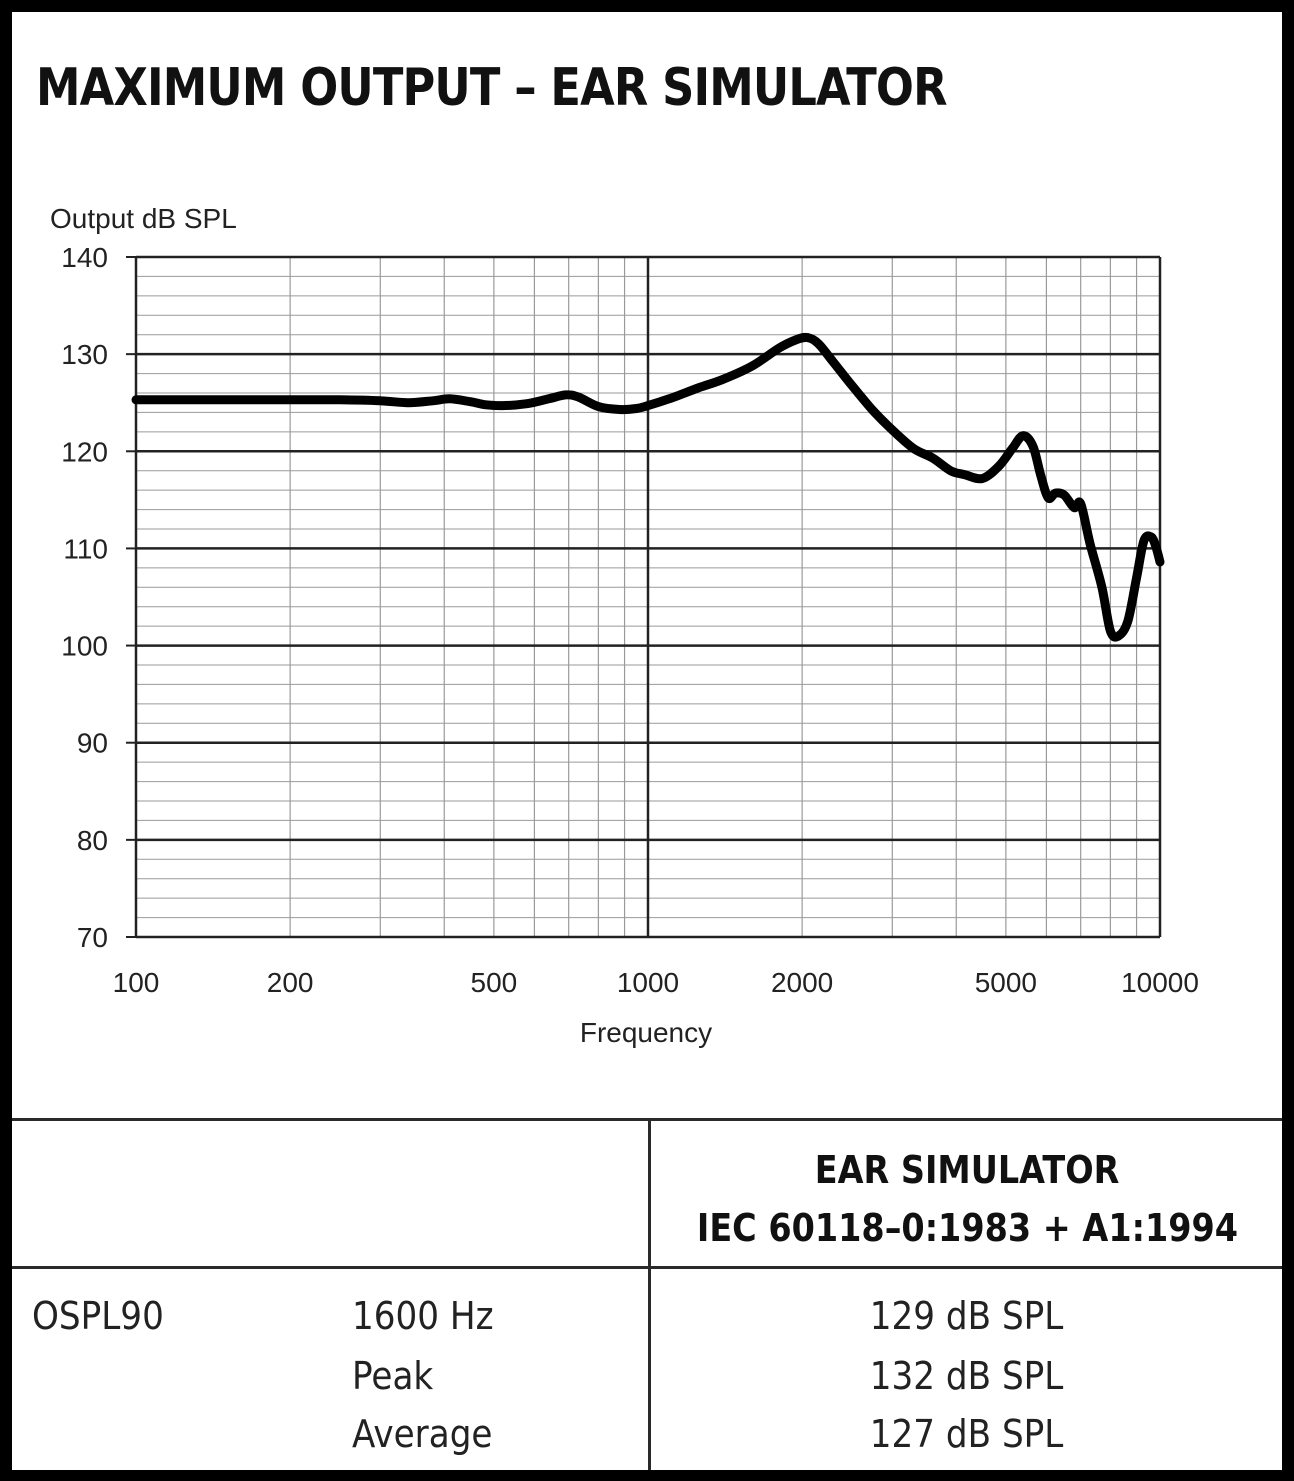 The height and width of the screenshot is (1481, 1294). I want to click on table-top-rule, so click(647, 1119).